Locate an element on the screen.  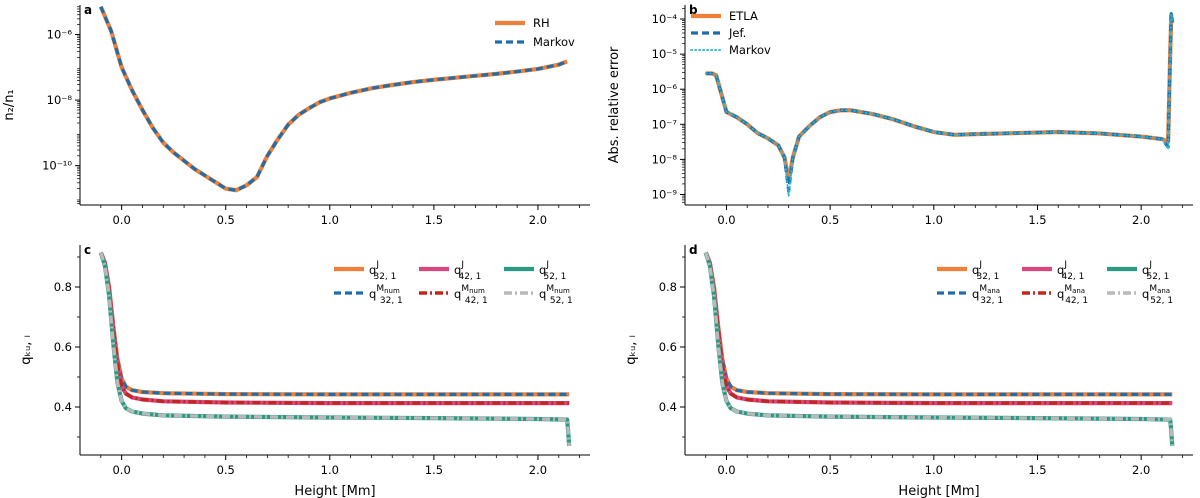
legend-label: qMana 32, 1 is located at coordinates (987, 295).